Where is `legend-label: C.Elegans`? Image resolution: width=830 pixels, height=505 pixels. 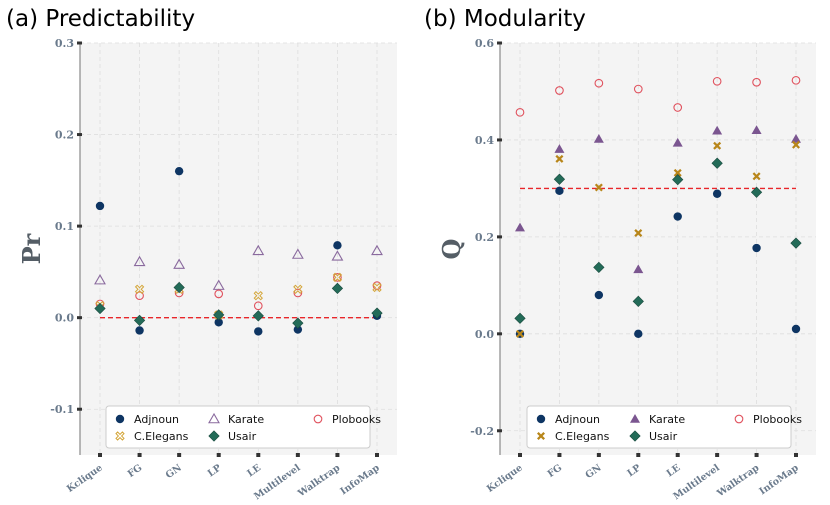 legend-label: C.Elegans is located at coordinates (582, 436).